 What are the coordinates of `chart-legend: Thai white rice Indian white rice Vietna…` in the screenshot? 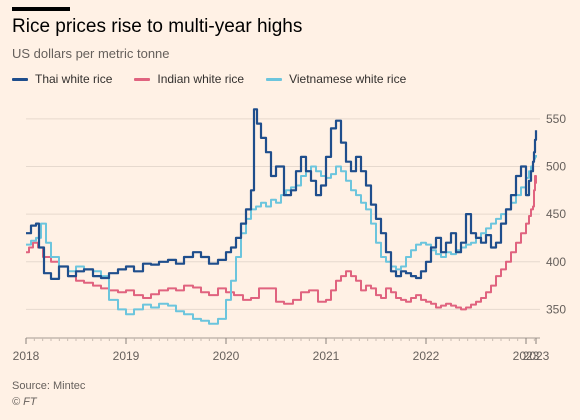 It's located at (220, 79).